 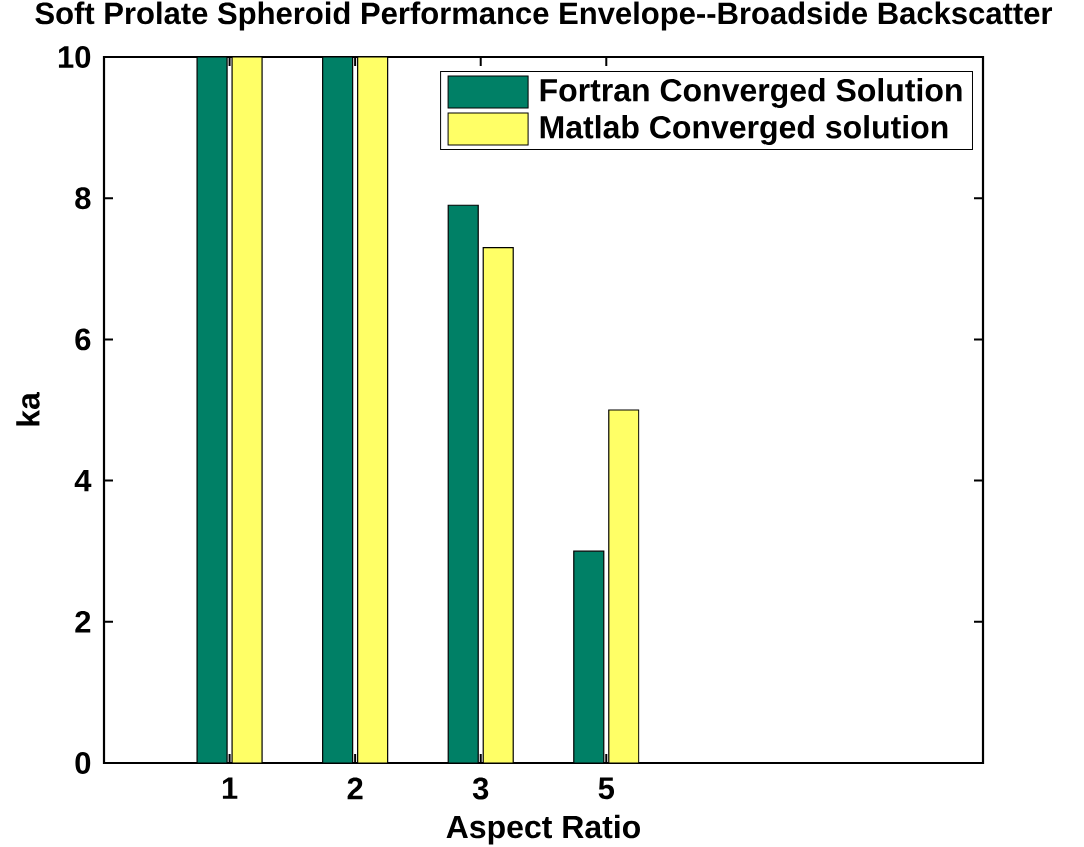 What do you see at coordinates (83, 198) in the screenshot?
I see `y-tick-label: 8` at bounding box center [83, 198].